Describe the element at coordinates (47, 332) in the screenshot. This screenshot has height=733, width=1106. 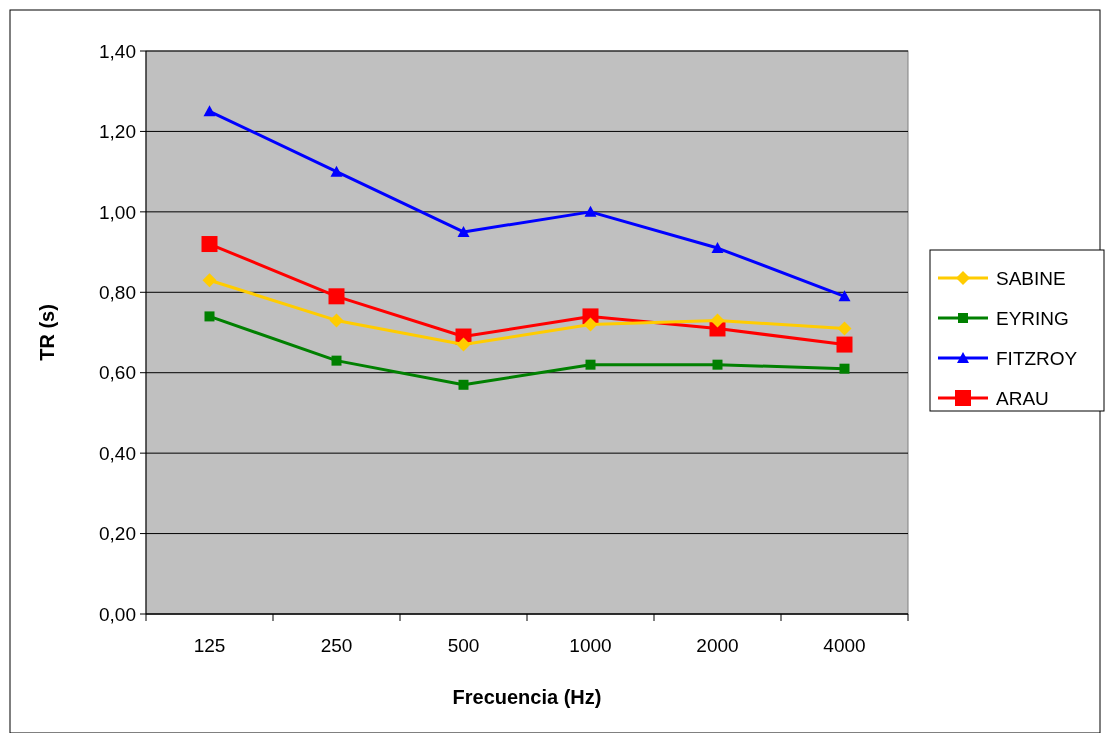
I see `y-axis-title: TR (s)` at that location.